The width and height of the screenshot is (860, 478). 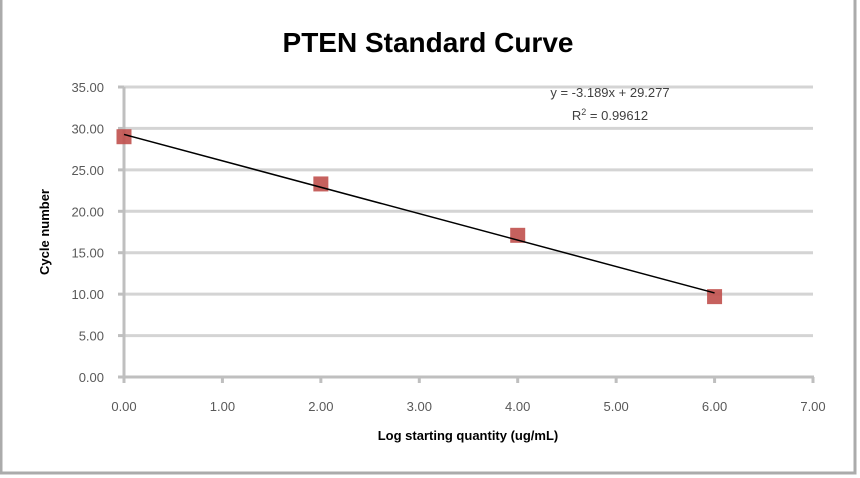 What do you see at coordinates (91, 377) in the screenshot?
I see `y-tick-label: 0.00` at bounding box center [91, 377].